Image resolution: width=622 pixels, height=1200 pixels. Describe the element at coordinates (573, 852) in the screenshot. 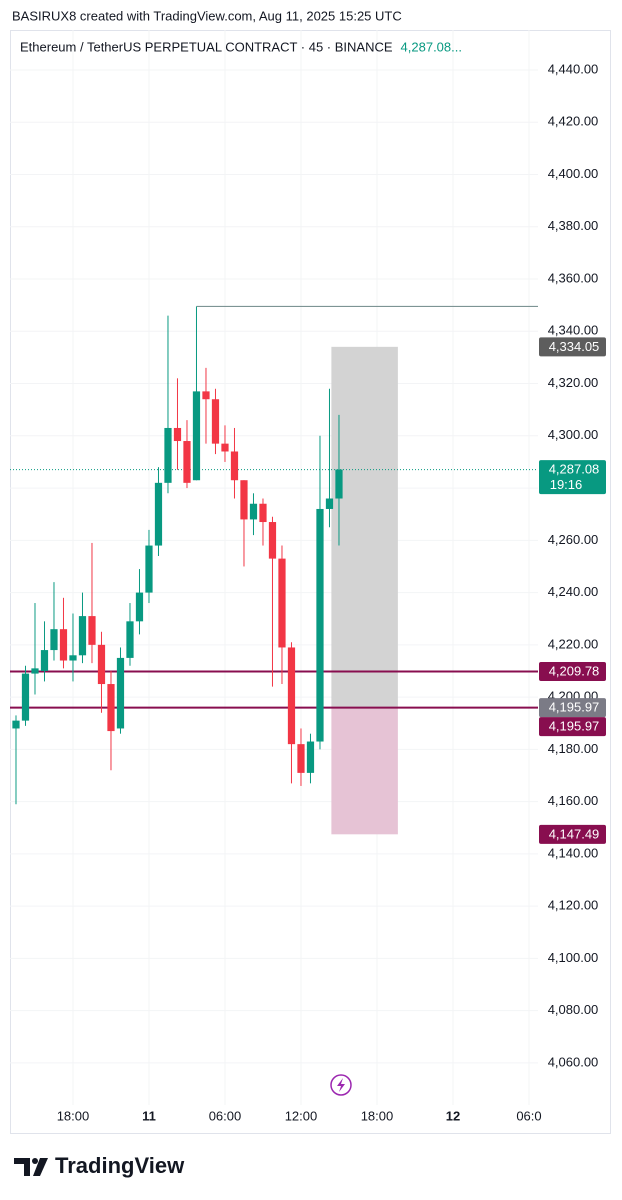

I see `y-tick-label: 4,140.00` at that location.